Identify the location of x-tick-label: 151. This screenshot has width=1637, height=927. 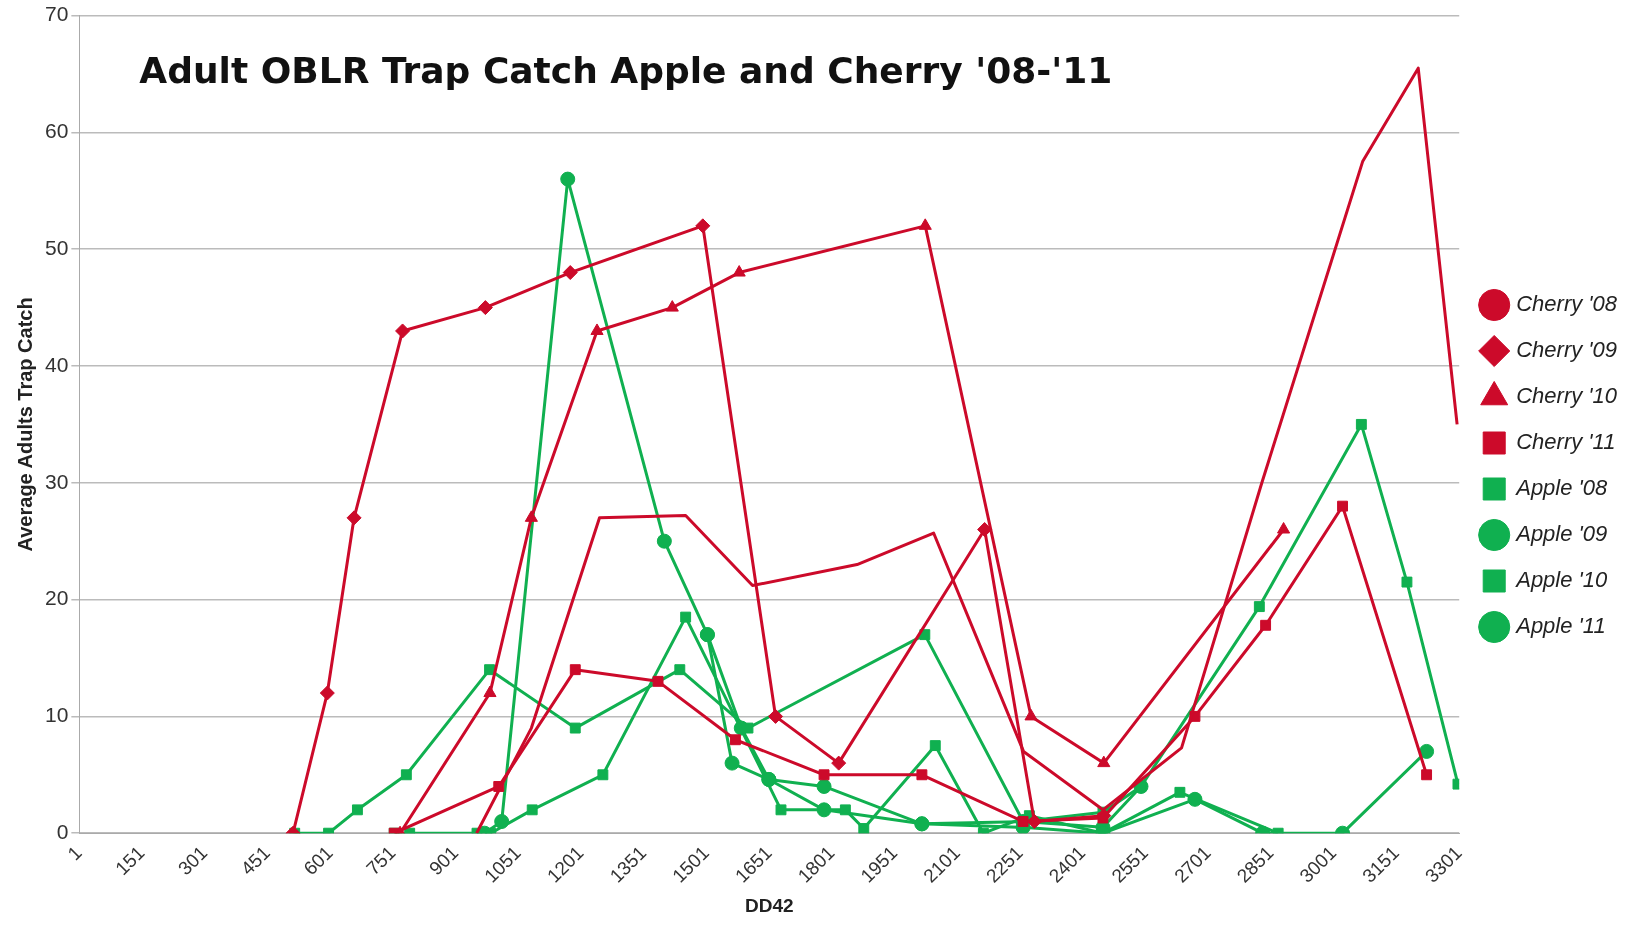
(130, 860).